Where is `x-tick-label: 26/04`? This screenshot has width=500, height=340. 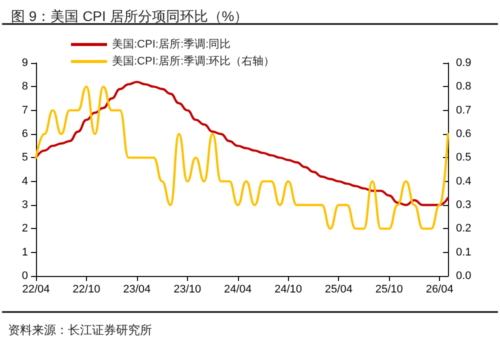
x-tick-label: 26/04 is located at coordinates (440, 290).